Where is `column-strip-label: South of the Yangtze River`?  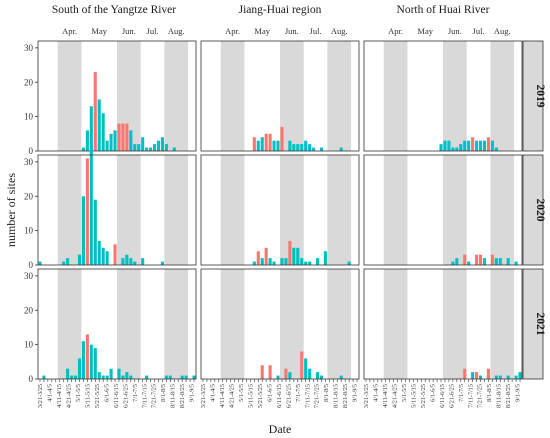 column-strip-label: South of the Yangtze River is located at coordinates (114, 10).